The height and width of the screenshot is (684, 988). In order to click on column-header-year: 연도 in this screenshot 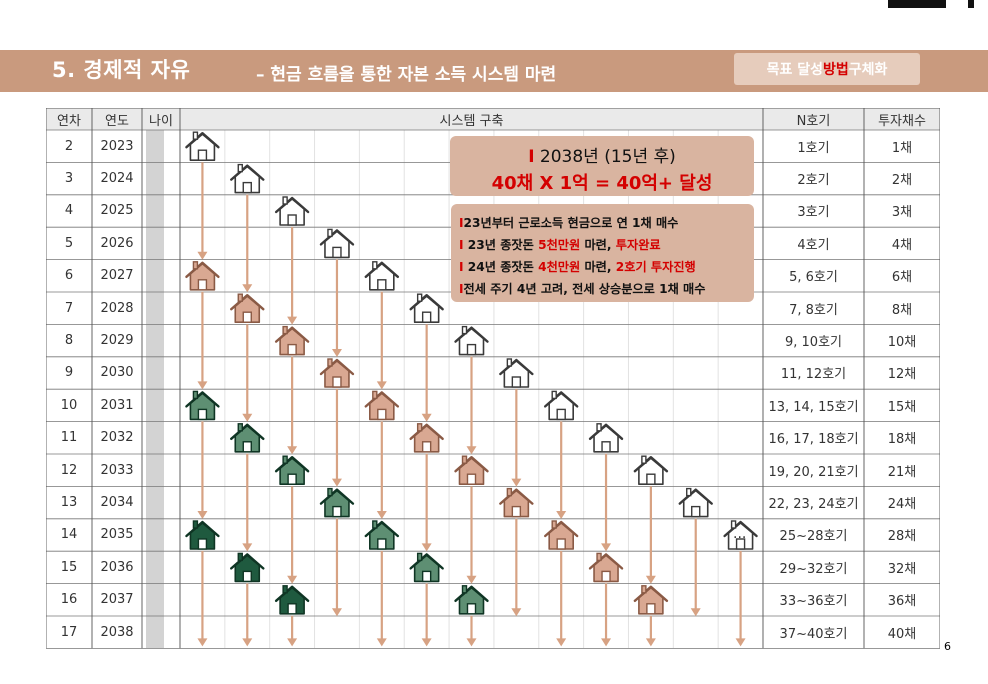, I will do `click(117, 121)`.